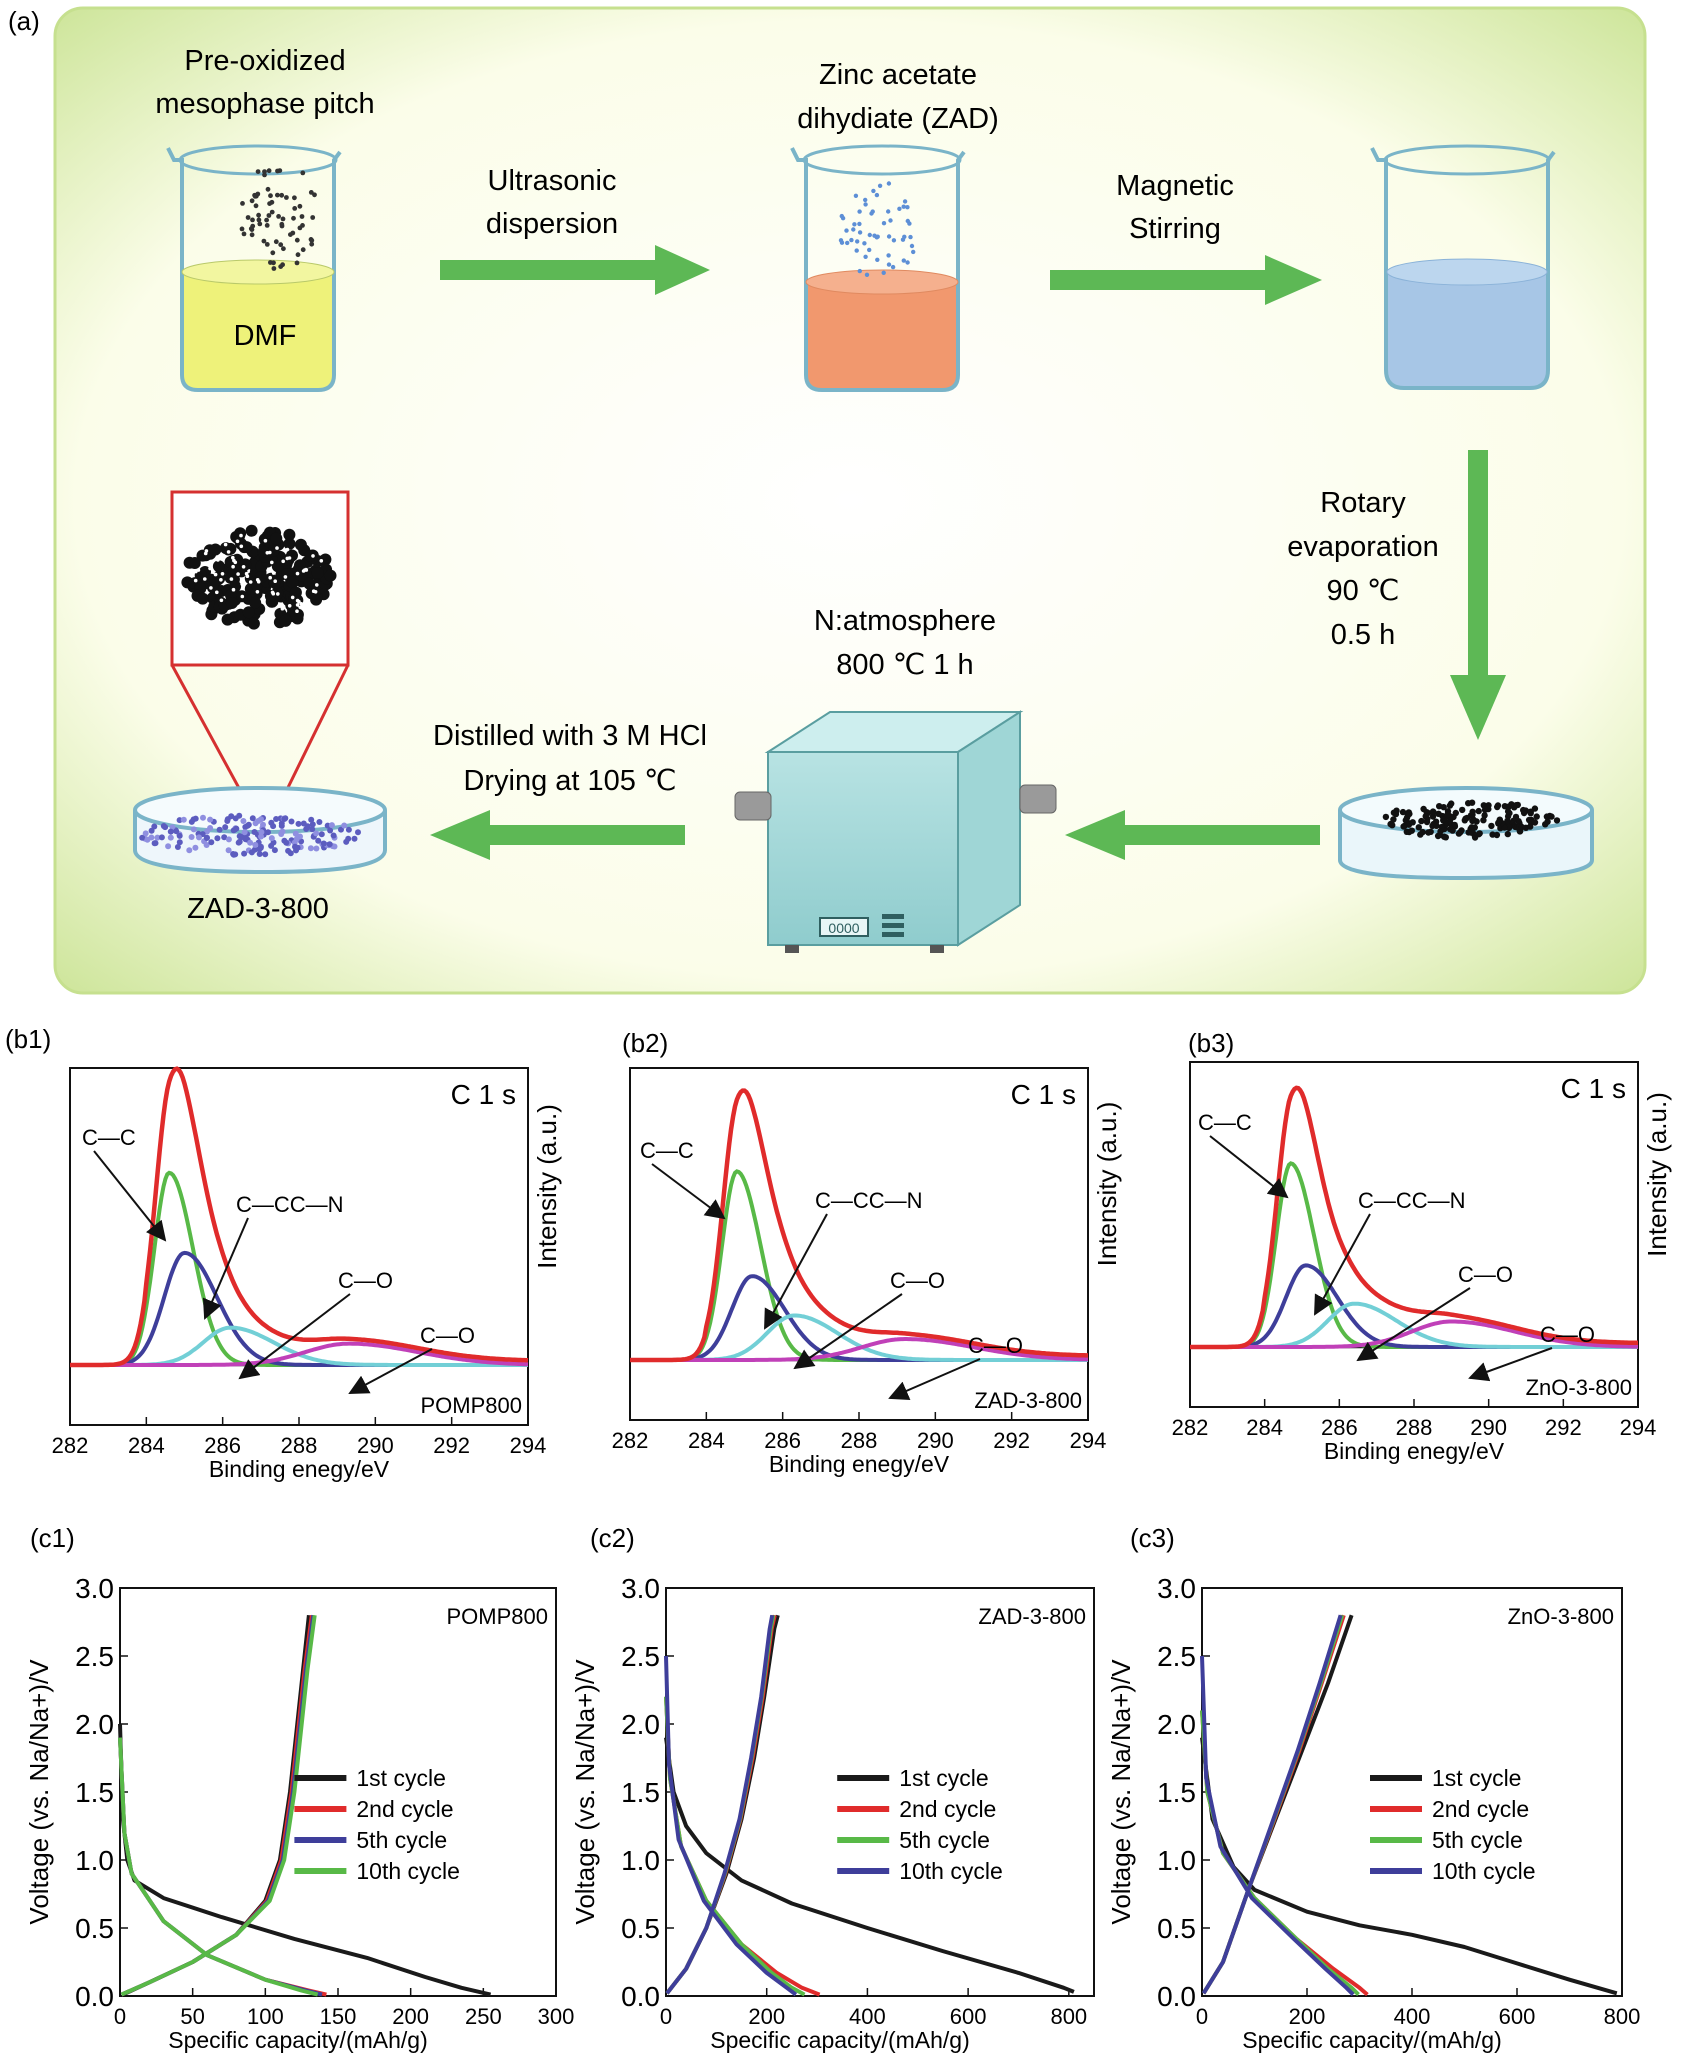  Describe the element at coordinates (1563, 1427) in the screenshot. I see `x-tick-label: 292` at that location.